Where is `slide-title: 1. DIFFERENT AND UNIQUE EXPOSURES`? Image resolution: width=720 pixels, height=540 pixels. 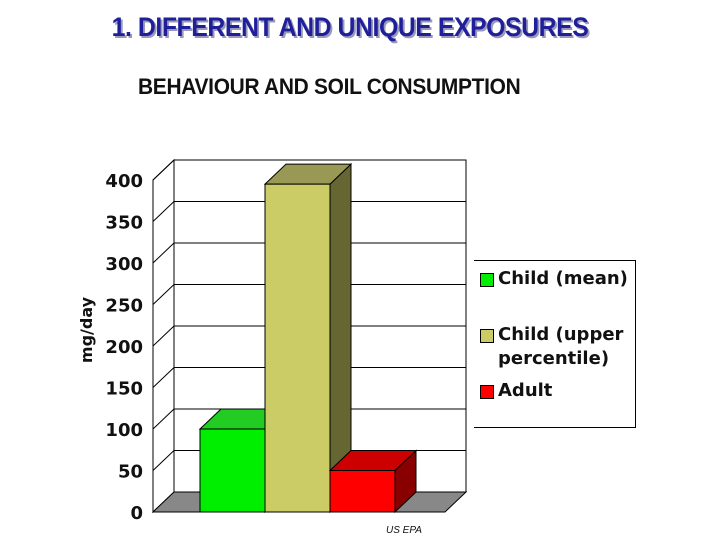 slide-title: 1. DIFFERENT AND UNIQUE EXPOSURES is located at coordinates (350, 27).